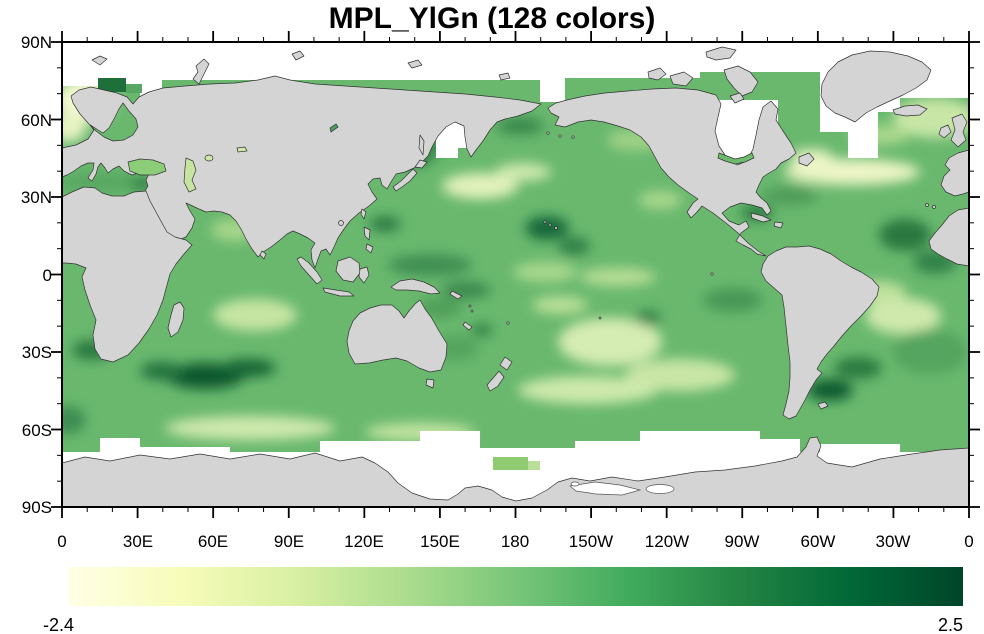  What do you see at coordinates (712, 274) in the screenshot?
I see `galapagos-island` at bounding box center [712, 274].